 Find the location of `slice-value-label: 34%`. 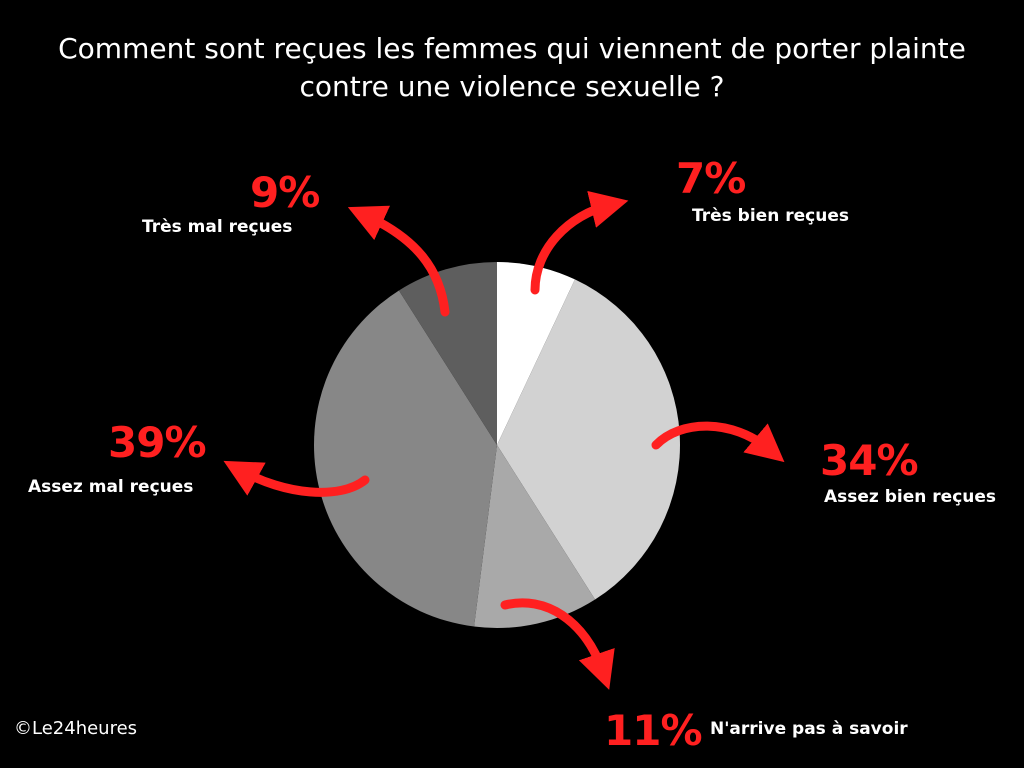

slice-value-label: 34% is located at coordinates (869, 460).